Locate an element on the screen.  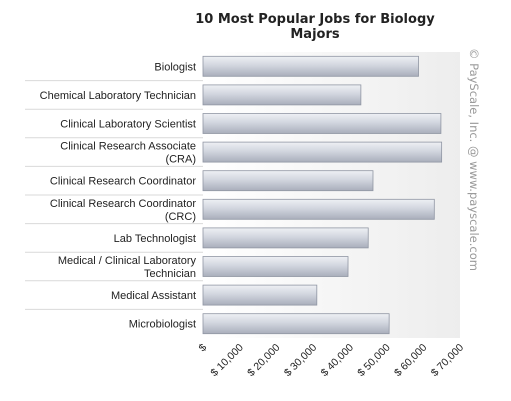
category-label: Lab Technologist is located at coordinates (155, 239).